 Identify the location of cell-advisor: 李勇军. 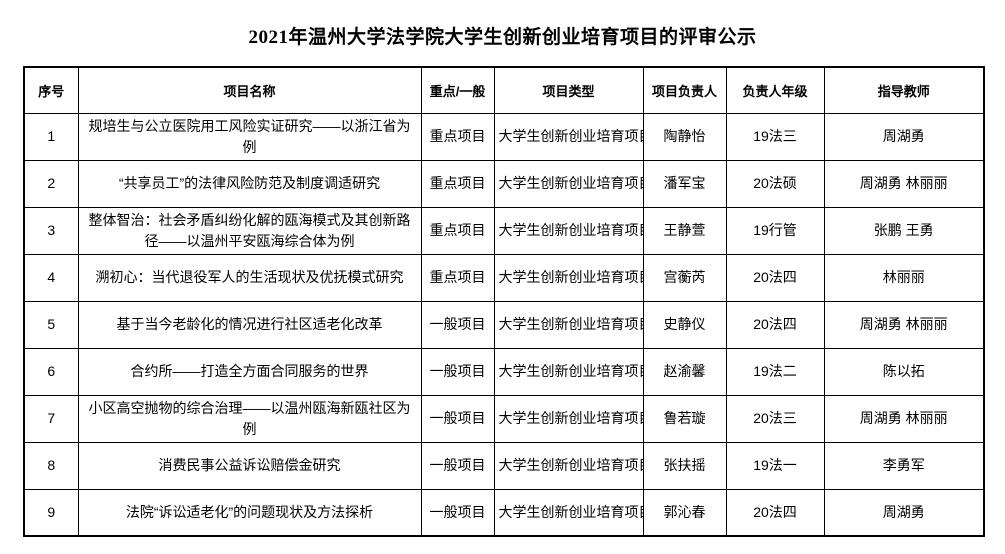
(904, 465).